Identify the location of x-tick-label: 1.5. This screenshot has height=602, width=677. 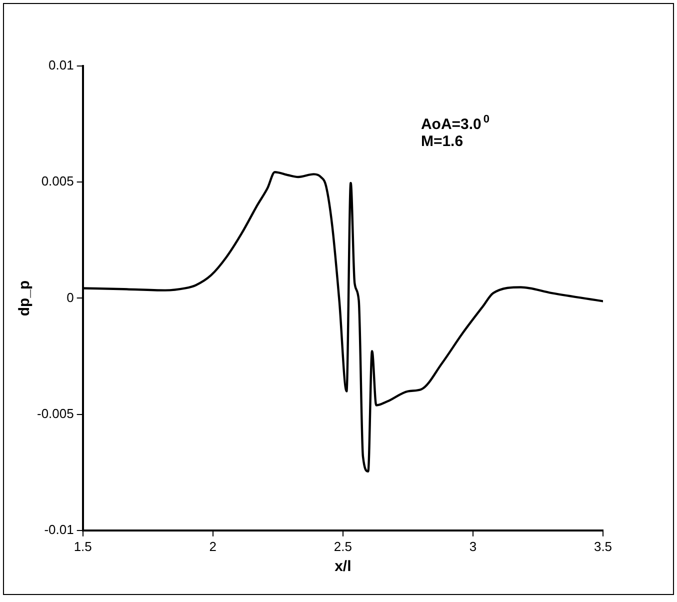
(83, 546).